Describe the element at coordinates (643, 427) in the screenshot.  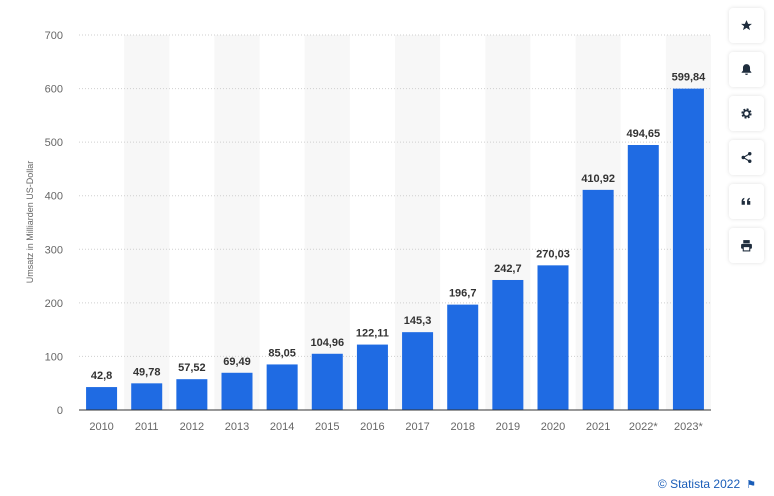
I see `x-tick-label: 2022*` at that location.